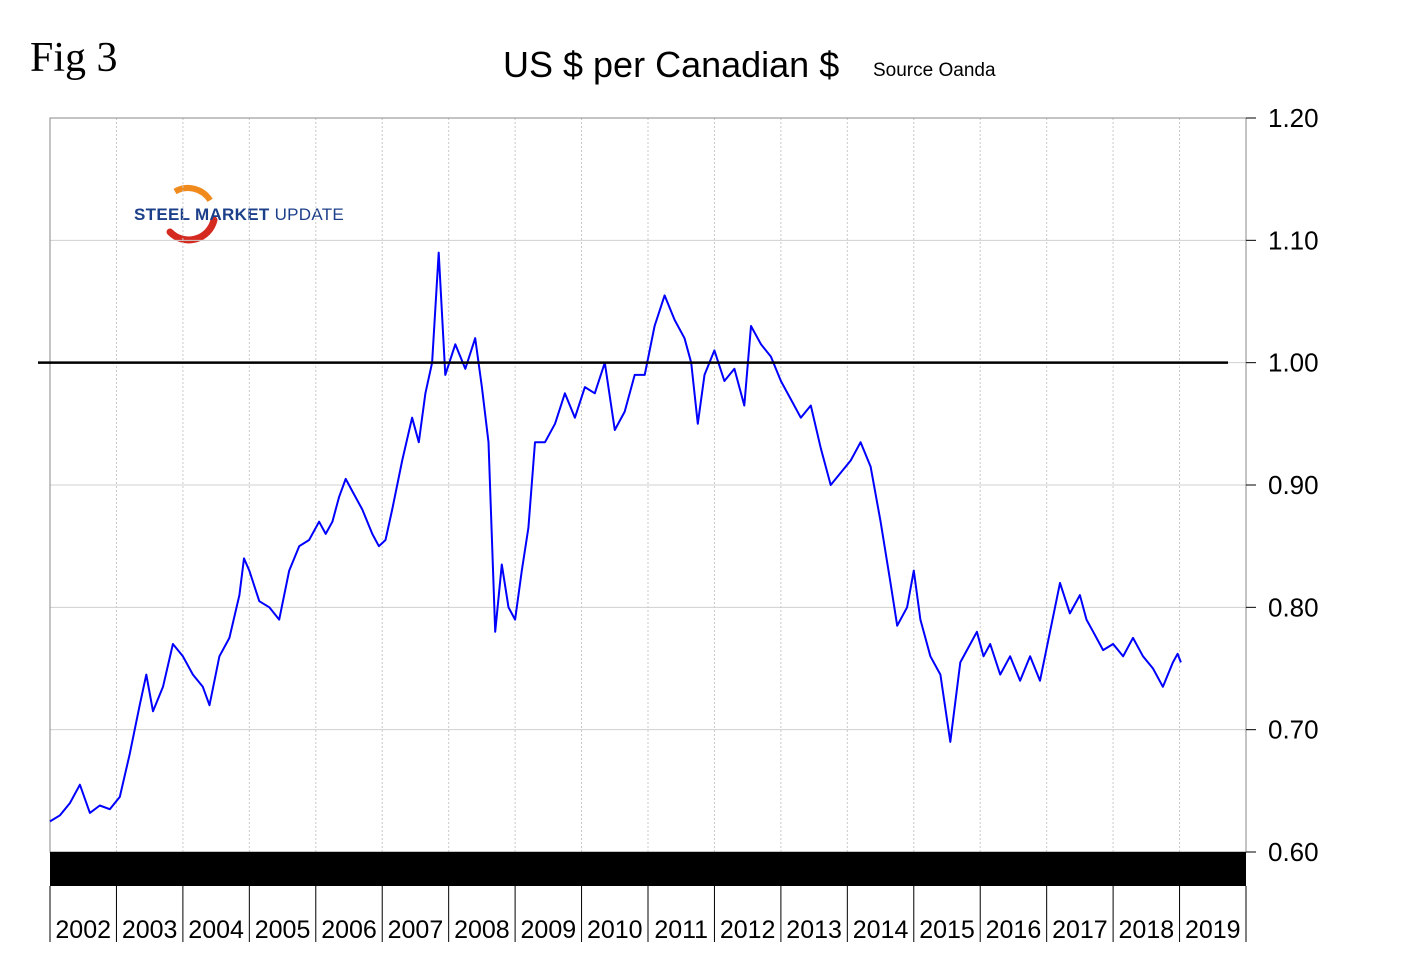 The height and width of the screenshot is (973, 1420). What do you see at coordinates (1293, 852) in the screenshot?
I see `y-tick-label: 0.60` at bounding box center [1293, 852].